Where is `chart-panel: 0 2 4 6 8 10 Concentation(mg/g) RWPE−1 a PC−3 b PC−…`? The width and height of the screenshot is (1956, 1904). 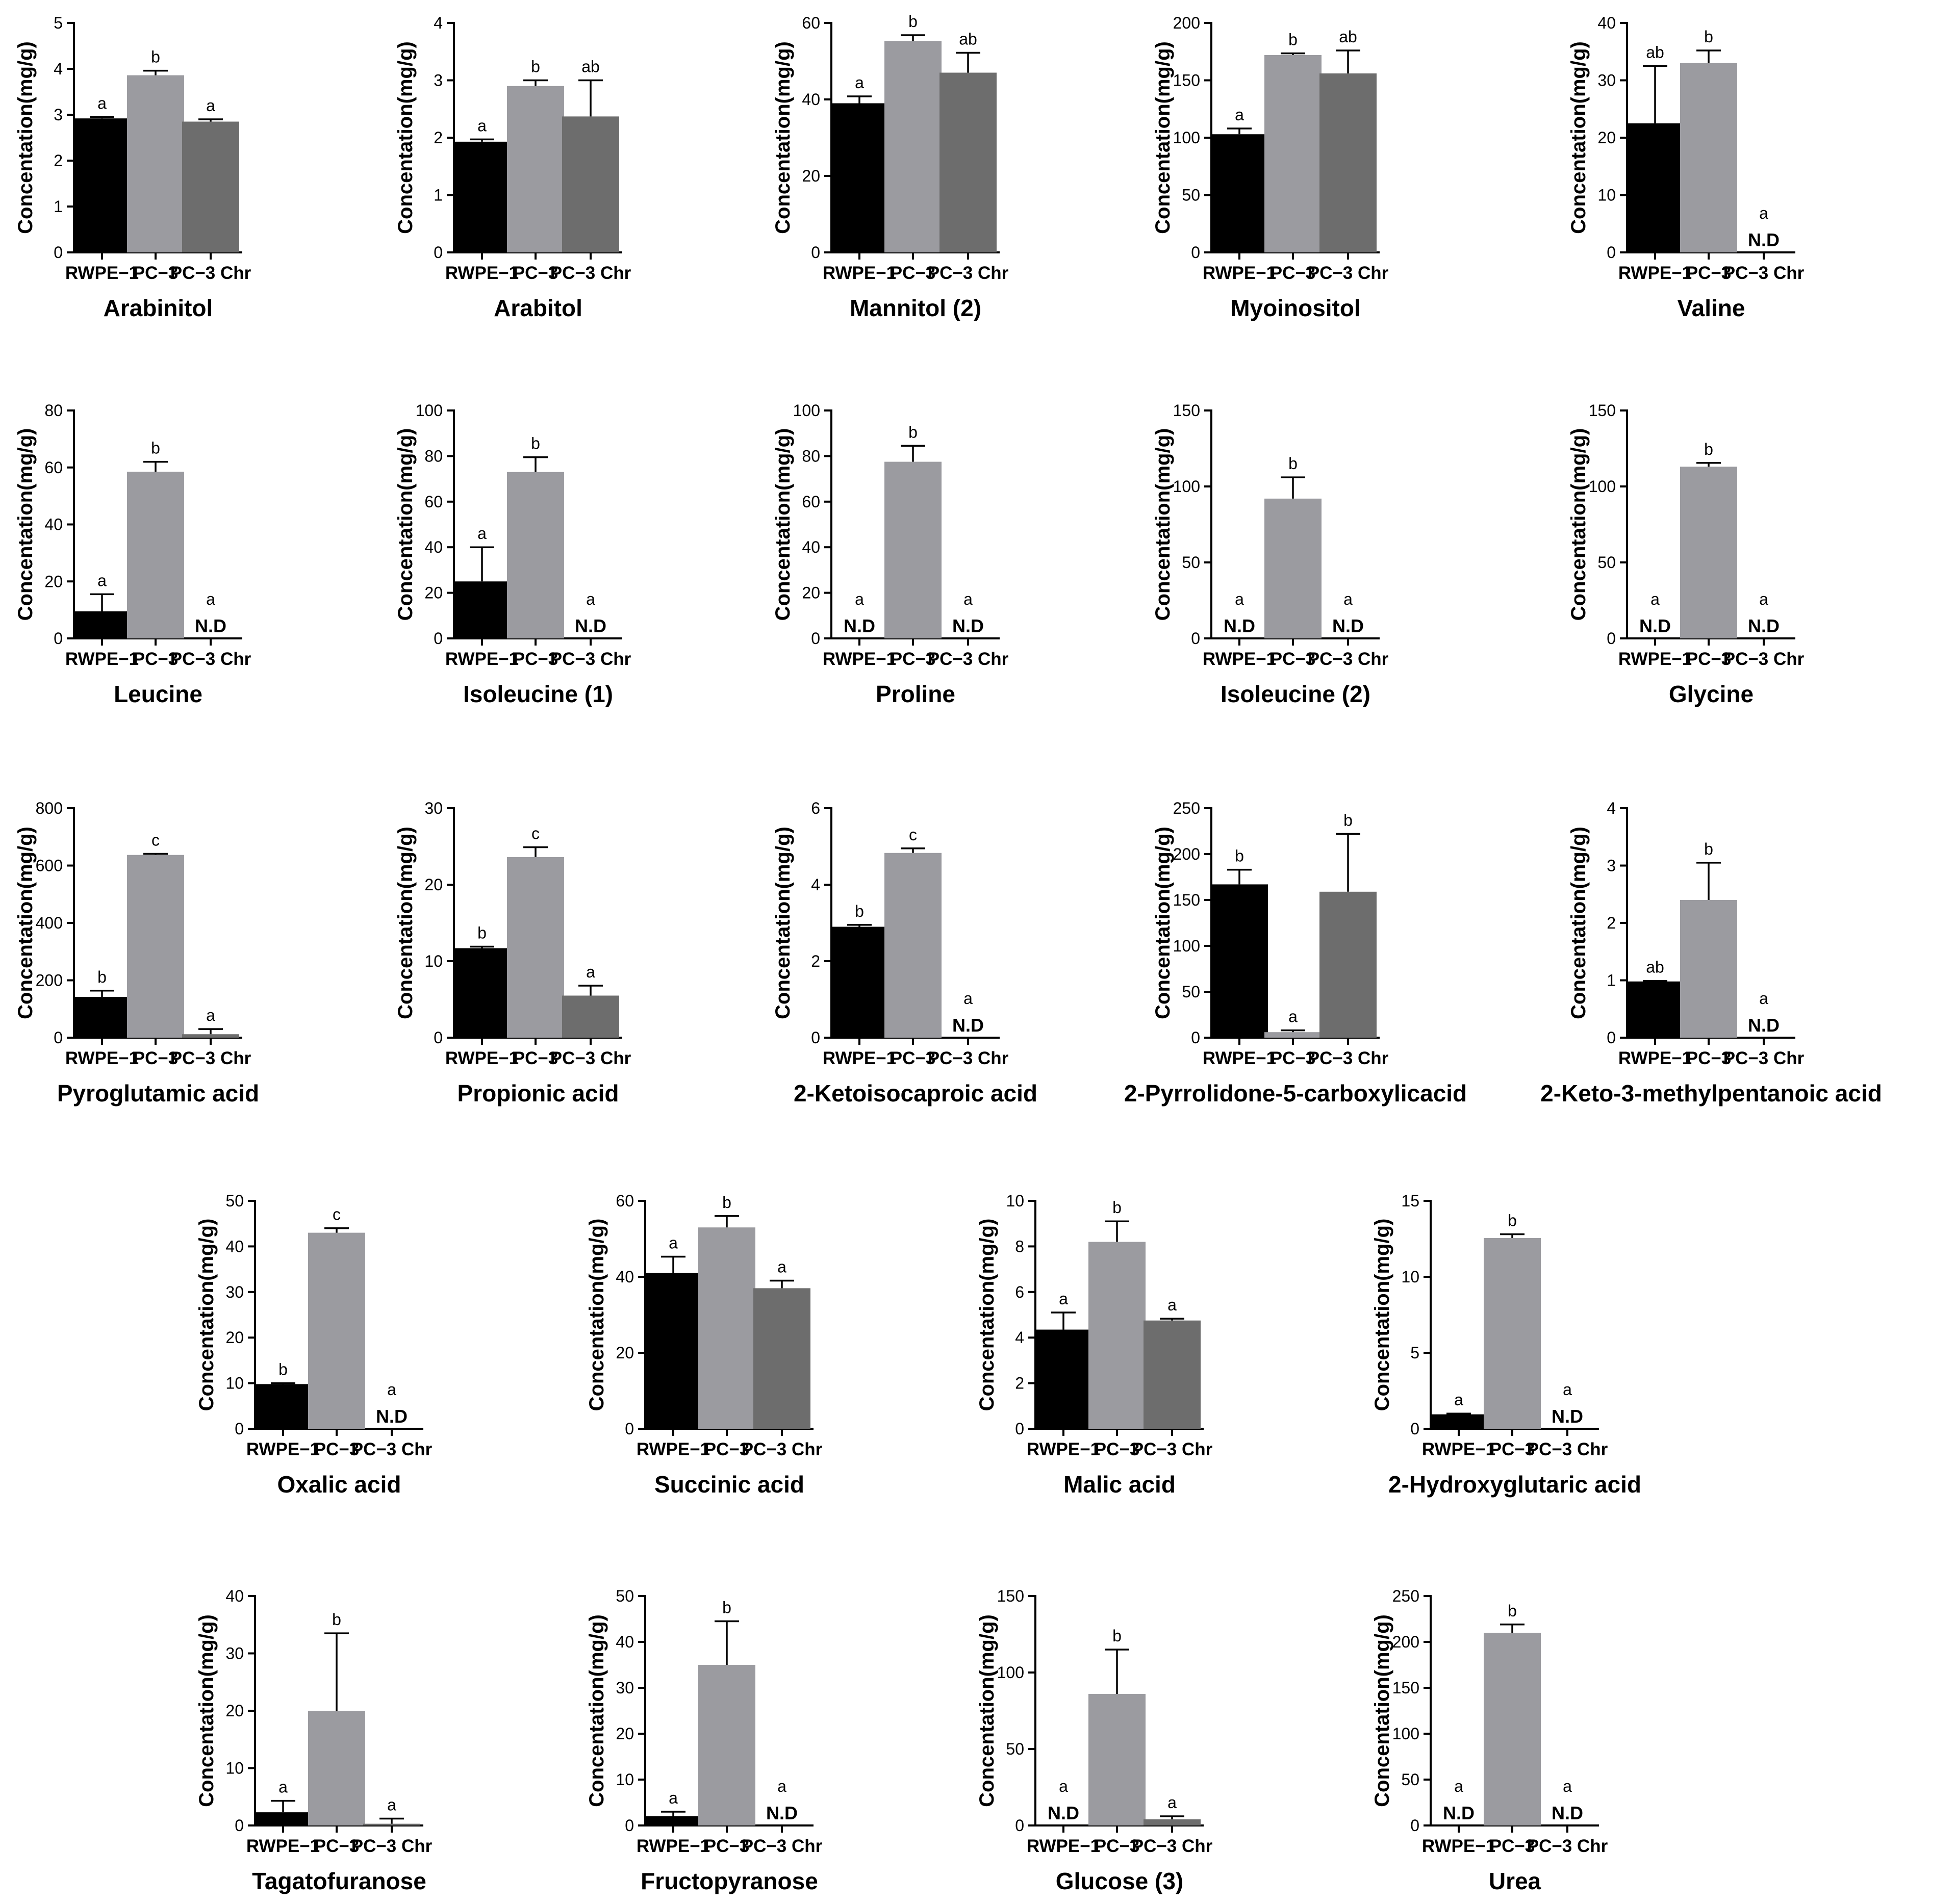 chart-panel: 0 2 4 6 8 10 Concentation(mg/g) RWPE−1 a PC−3 b PC−… is located at coordinates (1094, 1345).